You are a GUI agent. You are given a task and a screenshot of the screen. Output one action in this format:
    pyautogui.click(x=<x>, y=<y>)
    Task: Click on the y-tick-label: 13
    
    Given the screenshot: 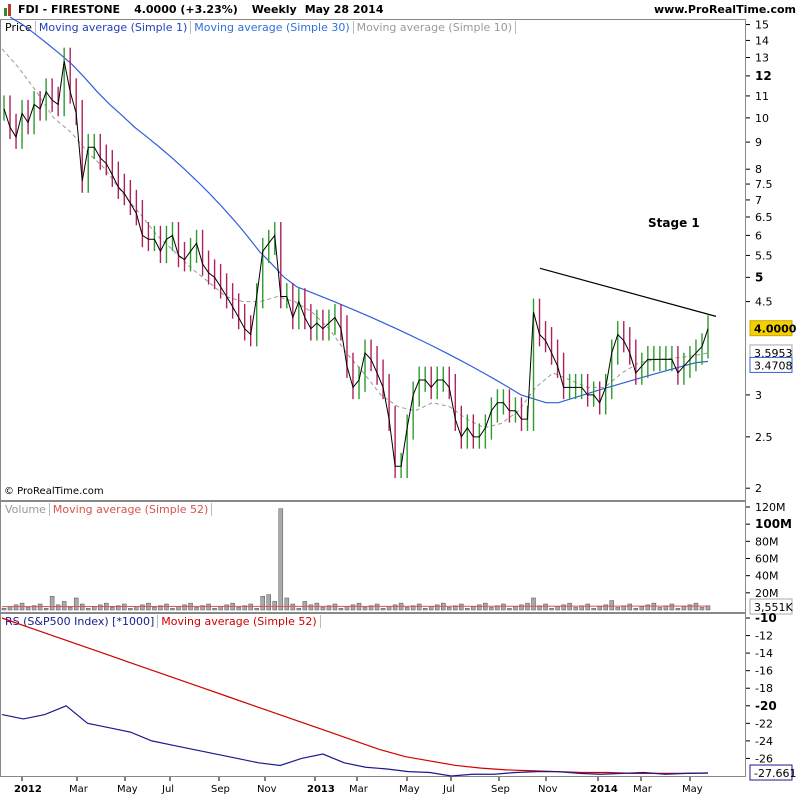 What is the action you would take?
    pyautogui.click(x=762, y=57)
    